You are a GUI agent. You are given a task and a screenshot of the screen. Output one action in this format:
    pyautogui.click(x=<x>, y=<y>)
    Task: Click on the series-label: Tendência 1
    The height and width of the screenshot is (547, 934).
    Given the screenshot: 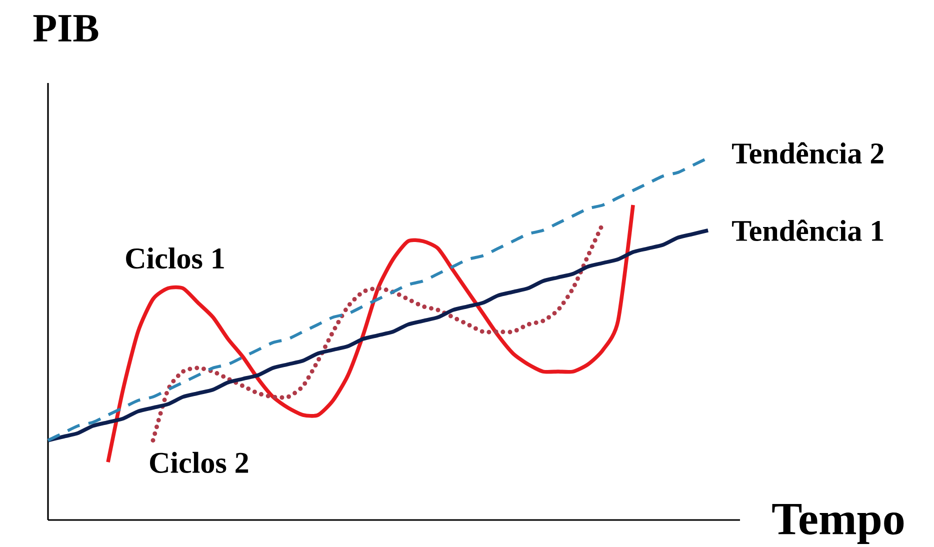 What is the action you would take?
    pyautogui.click(x=808, y=230)
    